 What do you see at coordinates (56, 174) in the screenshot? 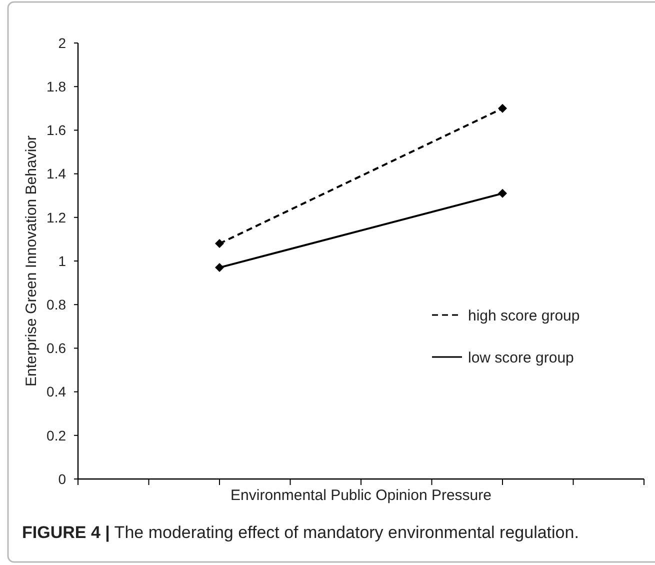
I see `y-tick-label: 1.4` at bounding box center [56, 174].